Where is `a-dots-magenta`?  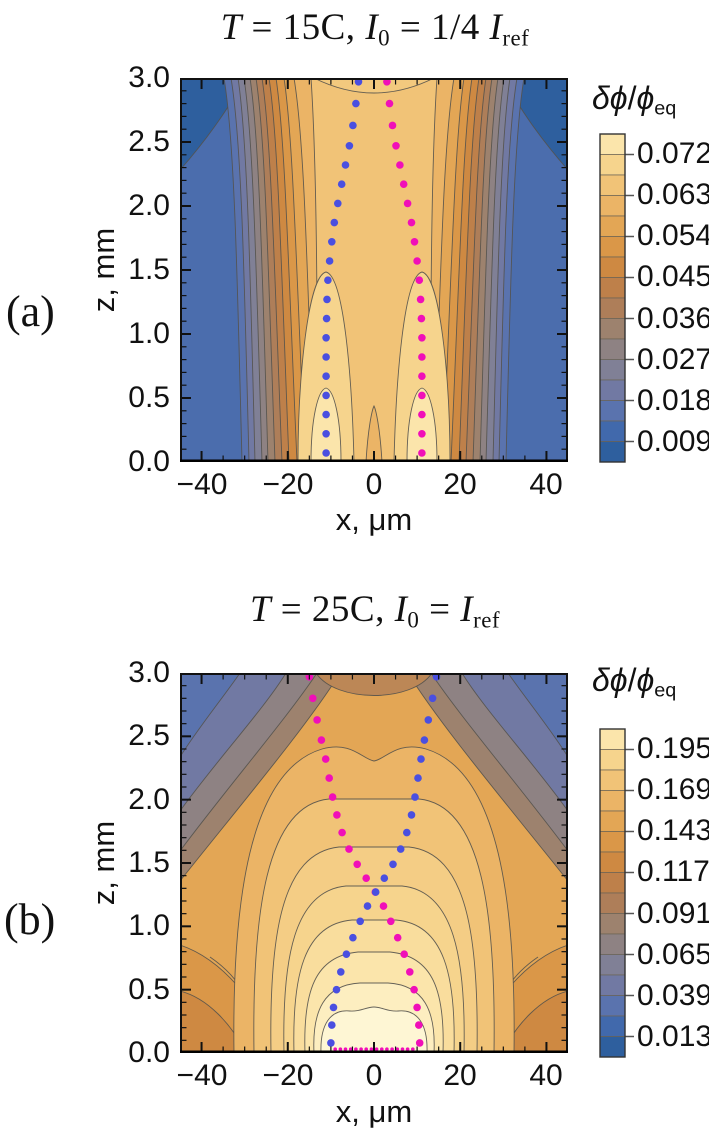
a-dots-magenta is located at coordinates (404, 267).